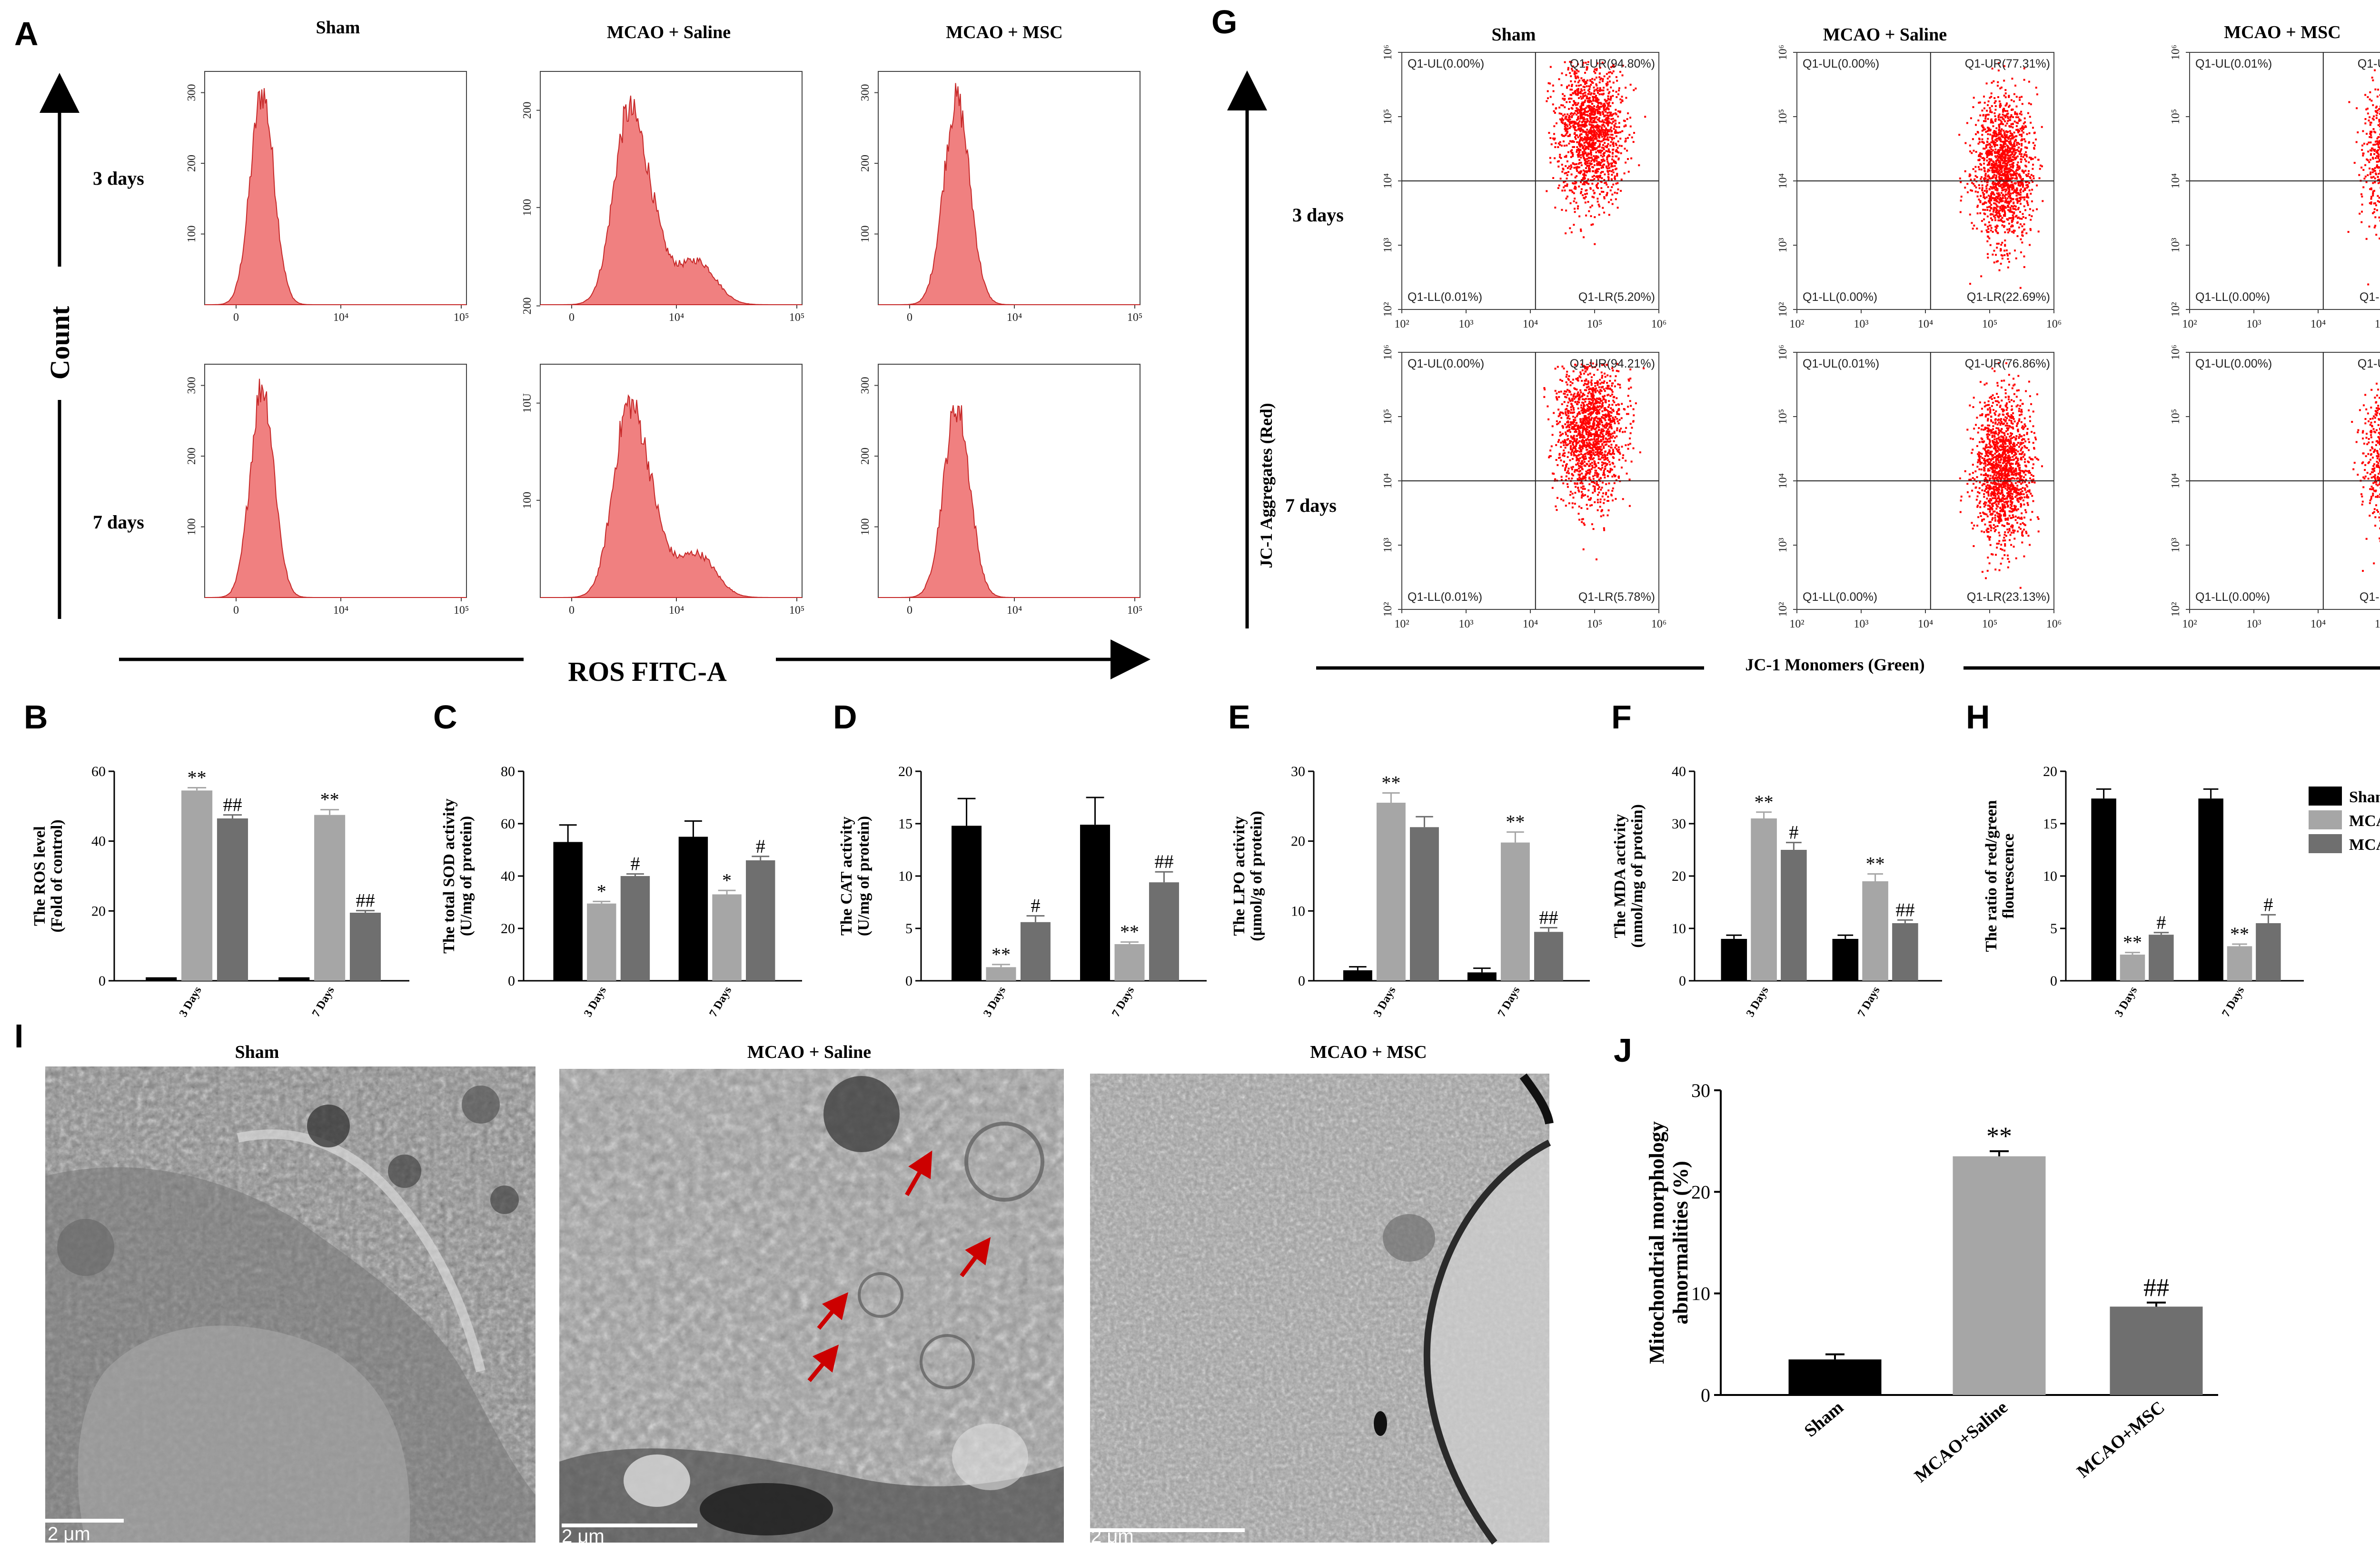 Image resolution: width=2380 pixels, height=1554 pixels. Describe the element at coordinates (845, 717) in the screenshot. I see `panel-label-D: D` at that location.